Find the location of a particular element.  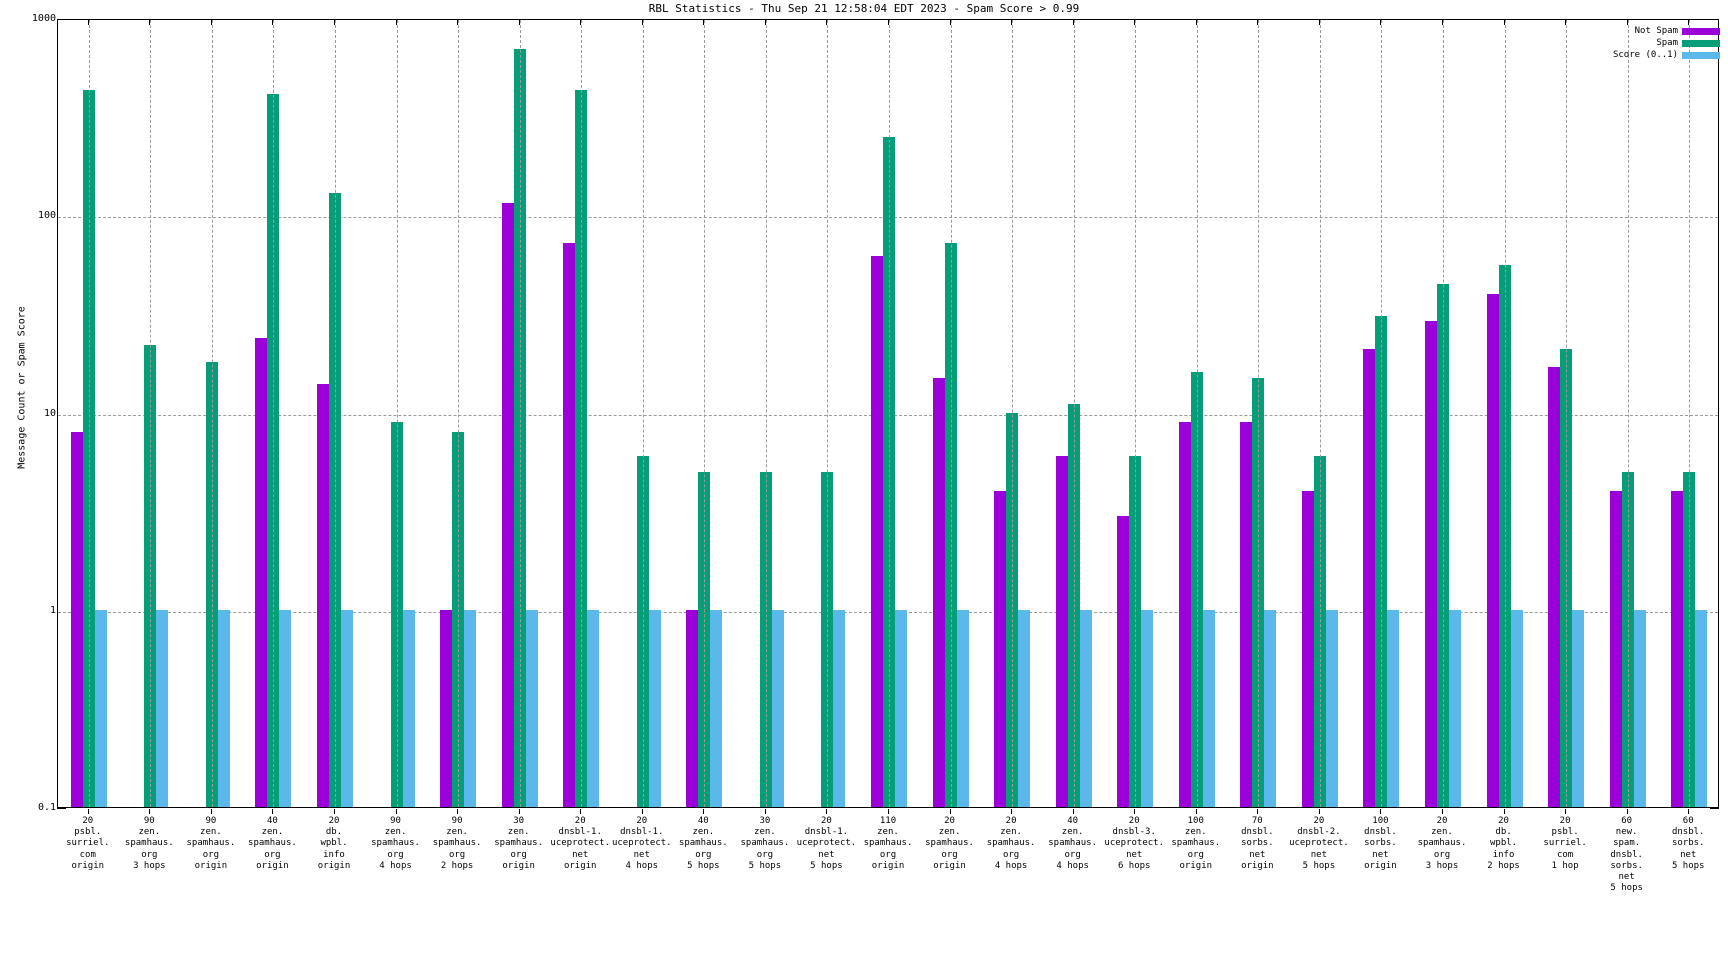

x-tick-label: 100 dnsbl. sorbs. net origin is located at coordinates (1380, 843).